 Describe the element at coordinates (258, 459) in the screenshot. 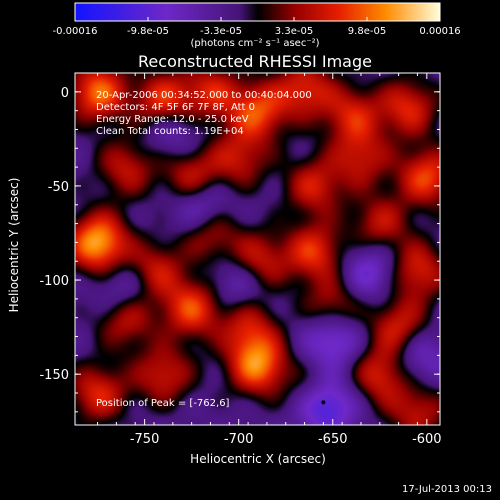

I see `x-axis-label: Heliocentric X (arcsec)` at that location.